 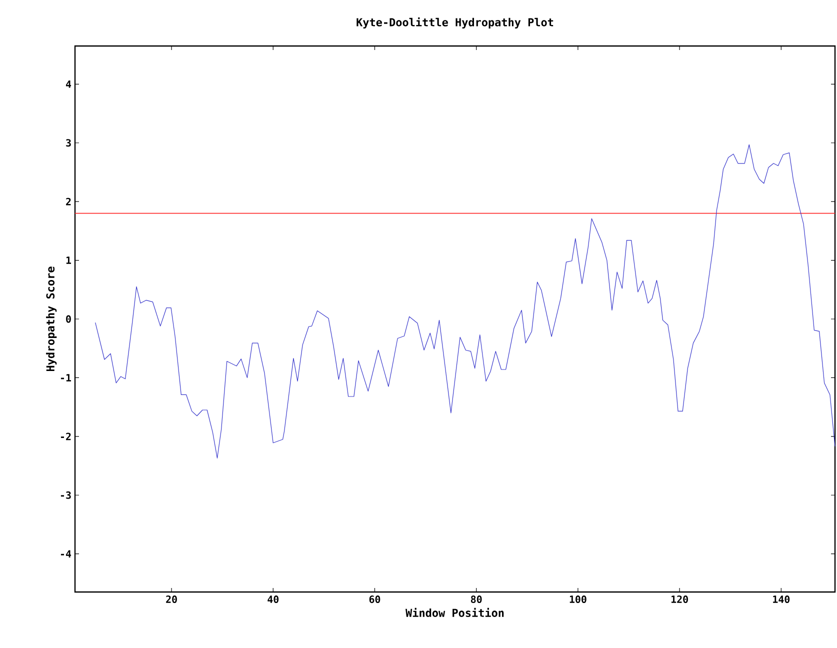 What do you see at coordinates (68, 143) in the screenshot?
I see `y-tick-label: 3` at bounding box center [68, 143].